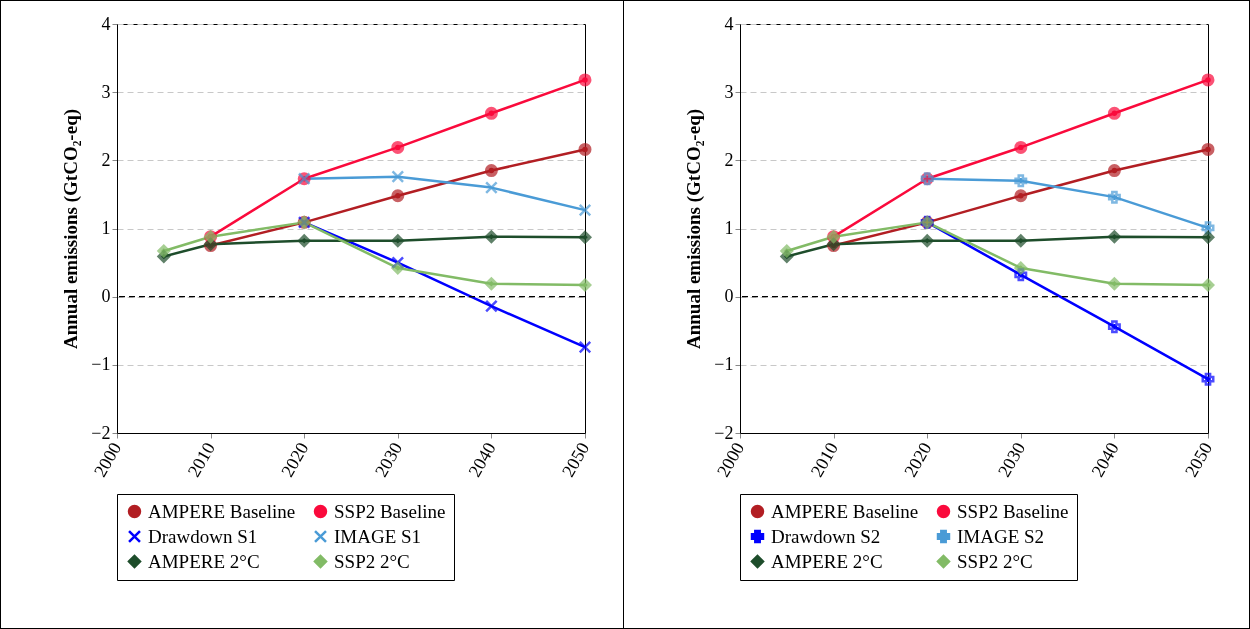 This screenshot has height=629, width=1250. What do you see at coordinates (826, 536) in the screenshot?
I see `legend-label: Drawdown S2` at bounding box center [826, 536].